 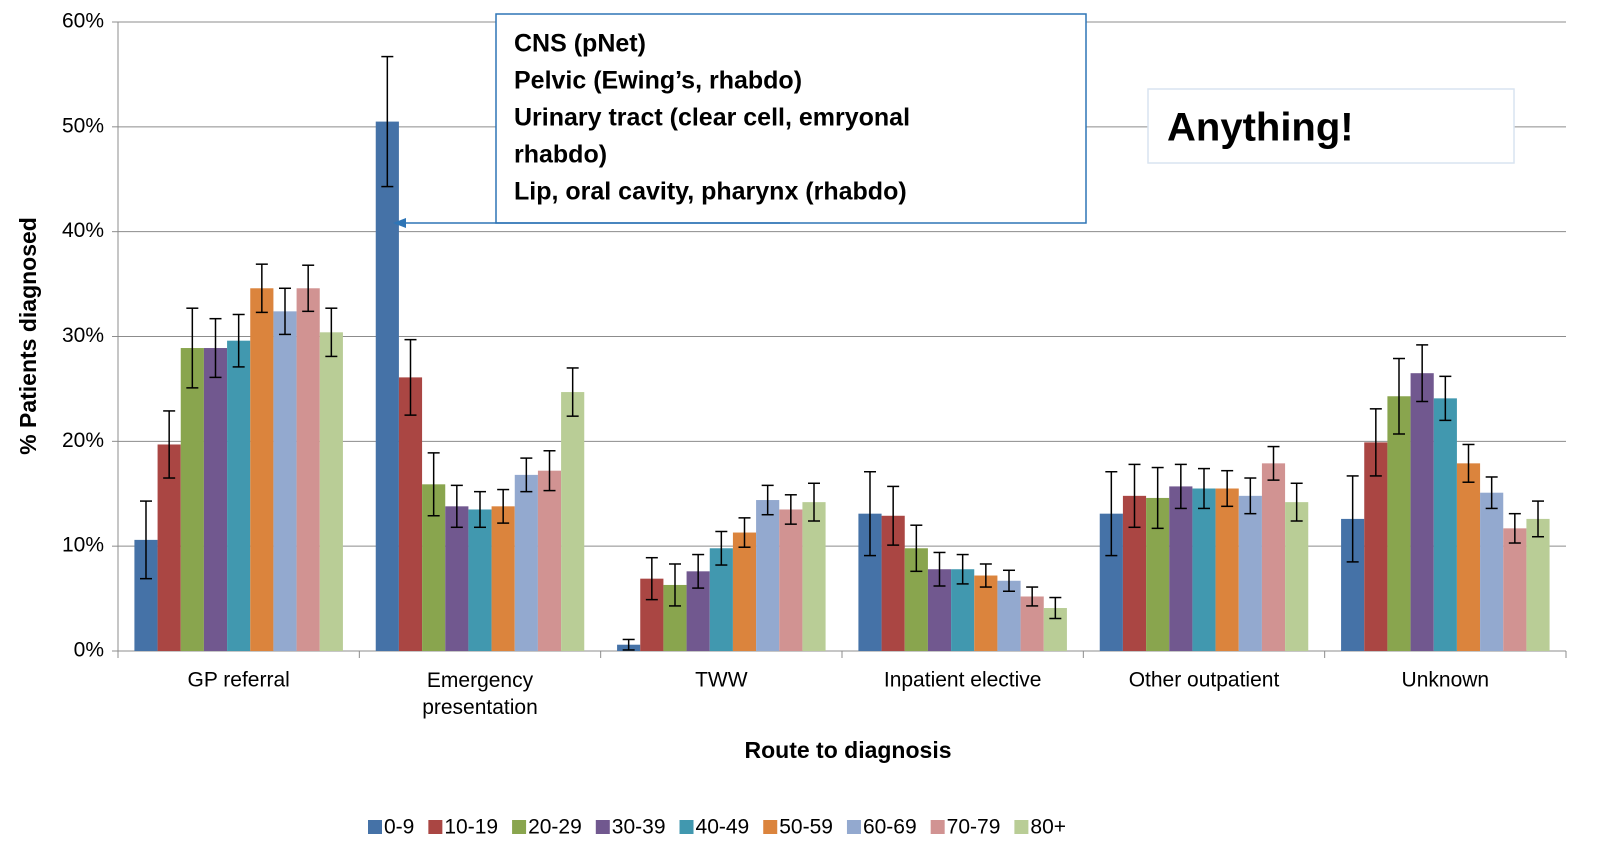 What do you see at coordinates (723, 827) in the screenshot?
I see `legend-label: 40-49` at bounding box center [723, 827].